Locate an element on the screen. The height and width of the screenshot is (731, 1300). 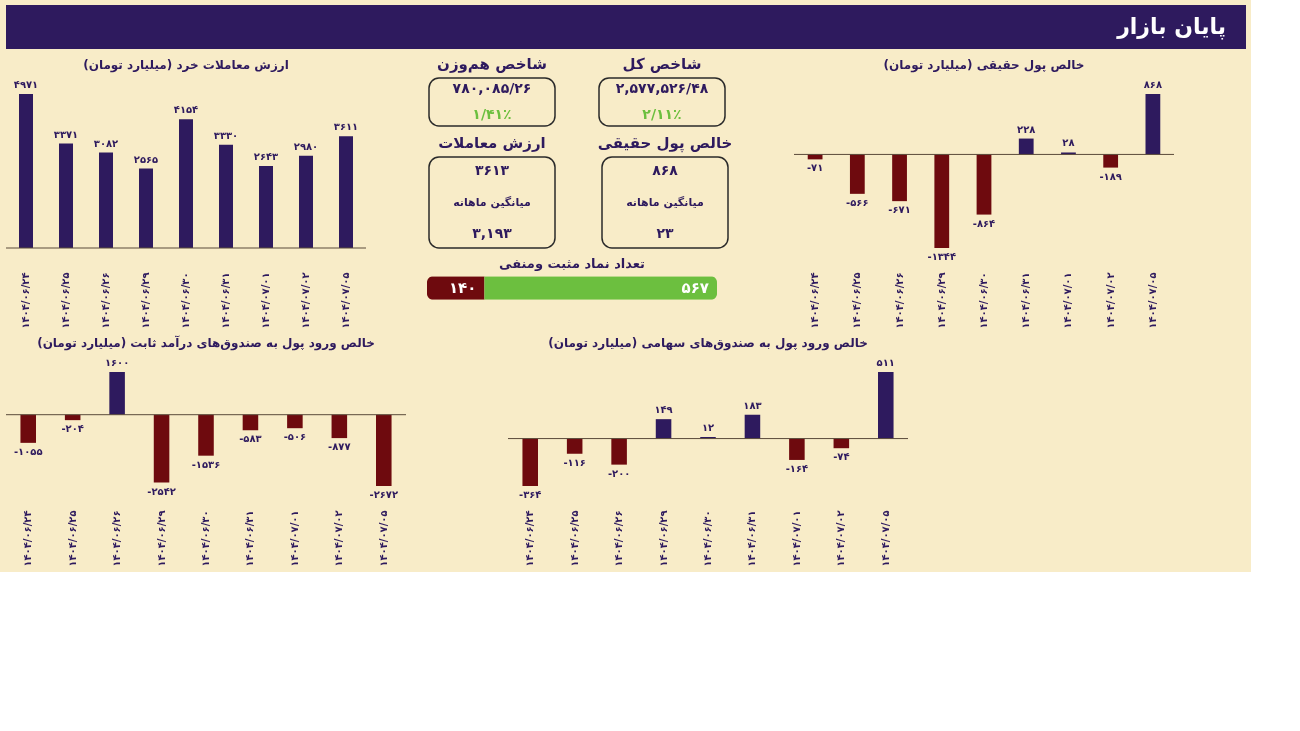
data-label: ۱۸۳ is located at coordinates (752, 405).